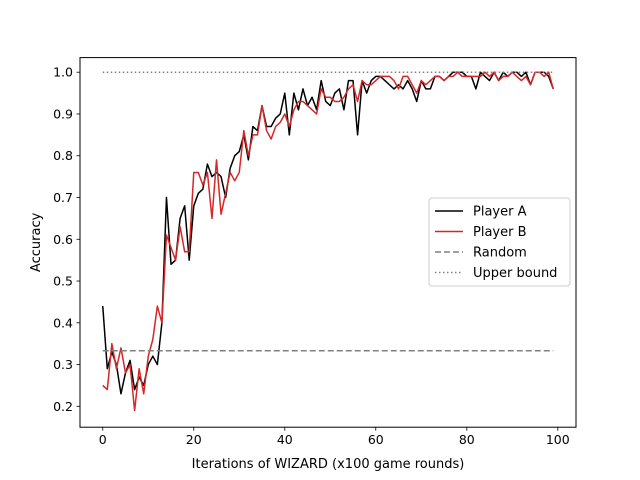  What do you see at coordinates (63, 72) in the screenshot?
I see `y-tick-label: 1.0` at bounding box center [63, 72].